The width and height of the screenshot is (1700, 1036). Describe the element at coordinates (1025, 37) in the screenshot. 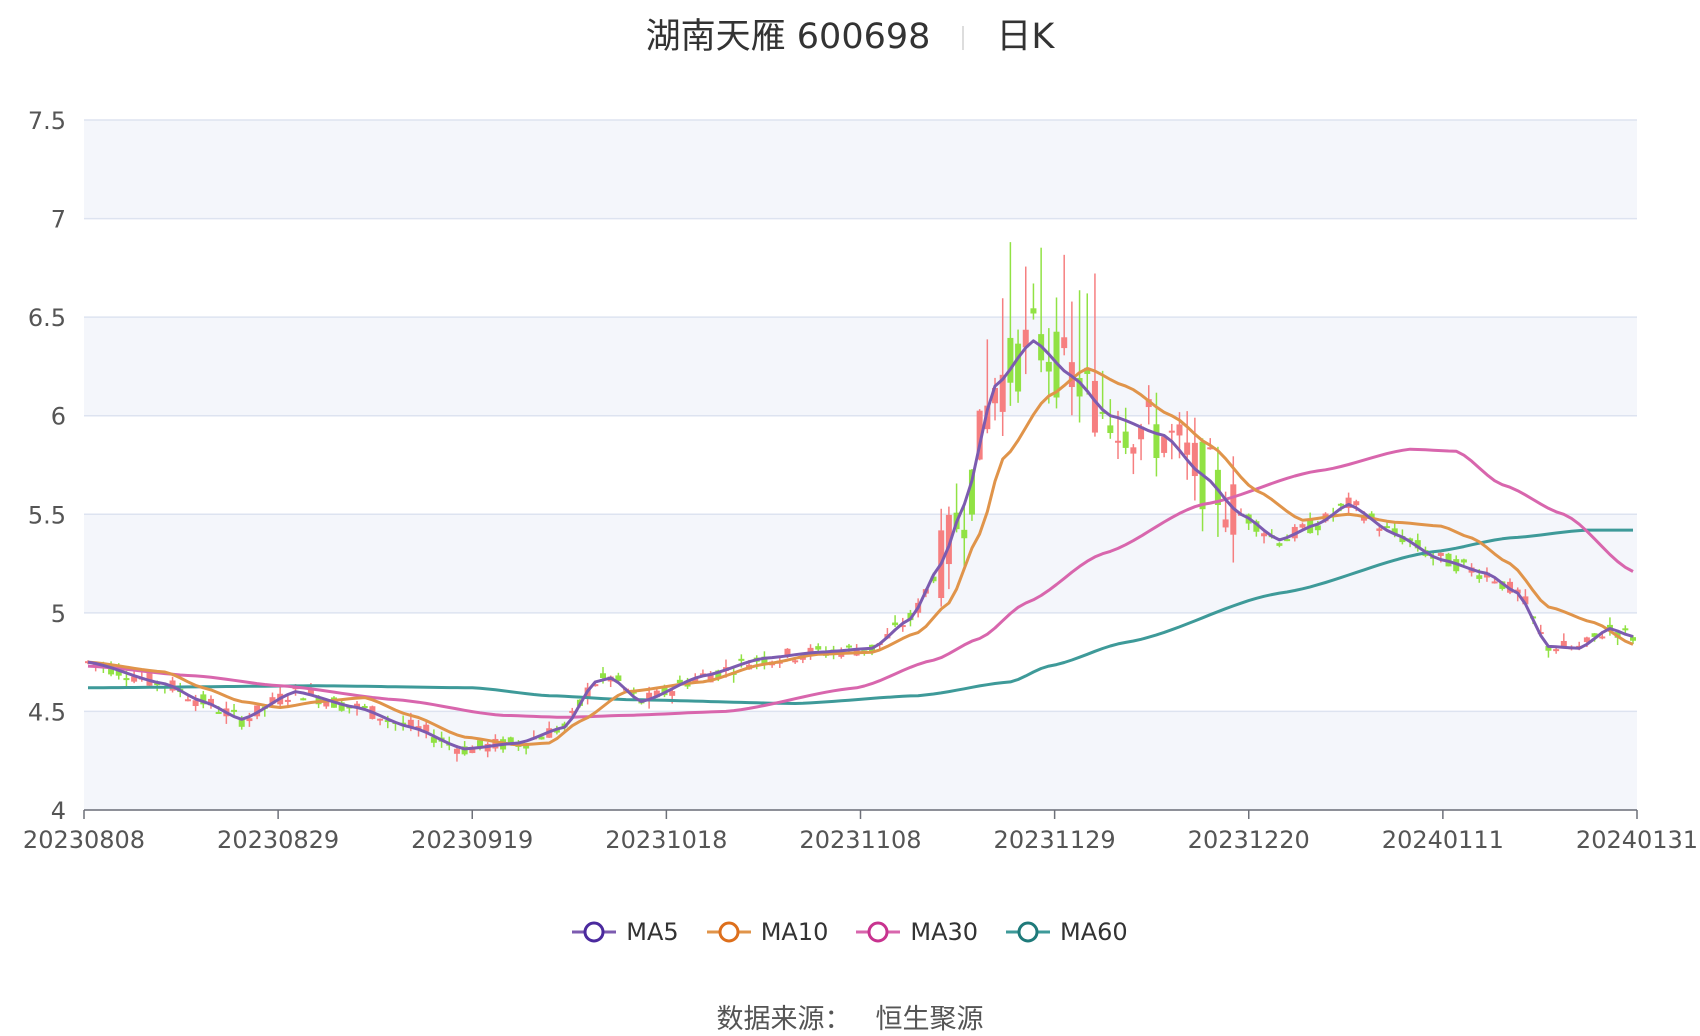

I see `chart-title-period: 日K` at that location.